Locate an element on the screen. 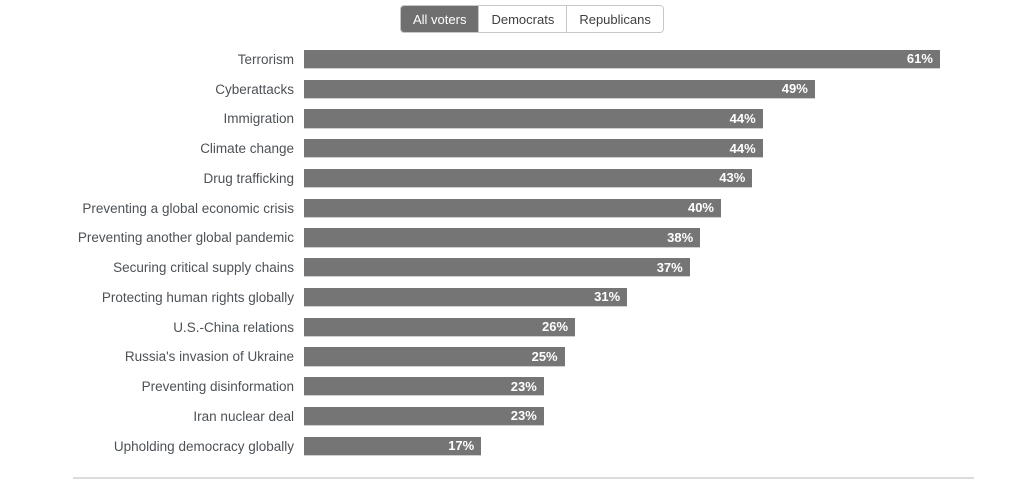 This screenshot has height=485, width=1024. value-label: 40% is located at coordinates (700, 208).